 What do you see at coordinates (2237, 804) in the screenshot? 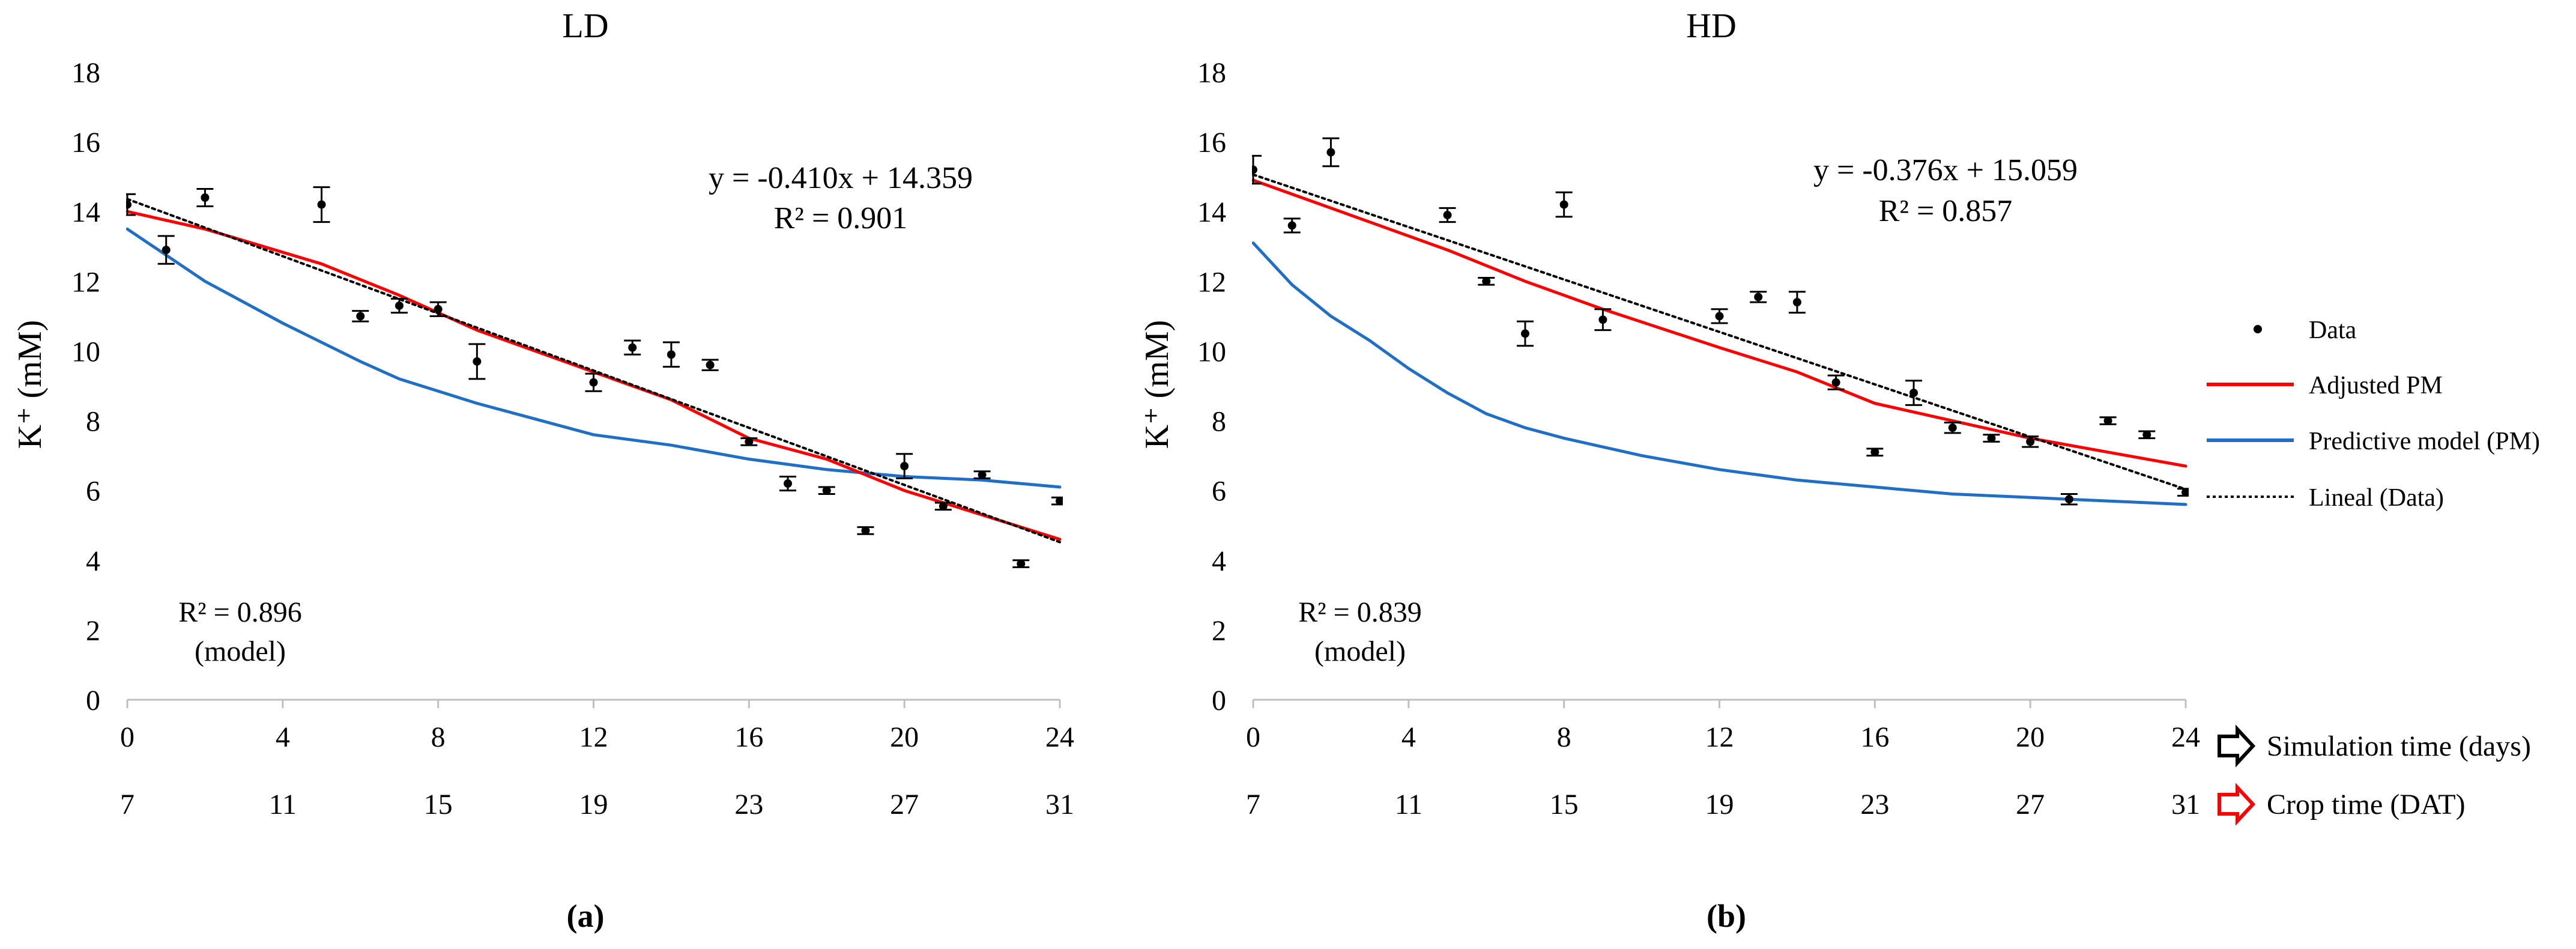
I see `crop-arrow-icon` at bounding box center [2237, 804].